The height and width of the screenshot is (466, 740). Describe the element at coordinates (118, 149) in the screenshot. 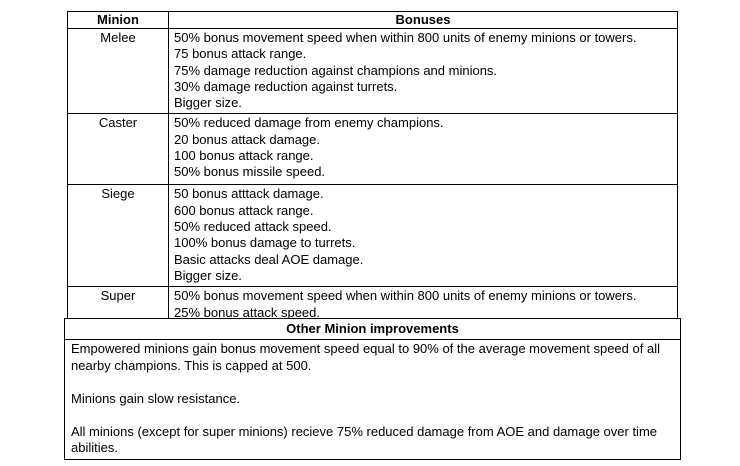

I see `minion-type-cell: Caster` at that location.